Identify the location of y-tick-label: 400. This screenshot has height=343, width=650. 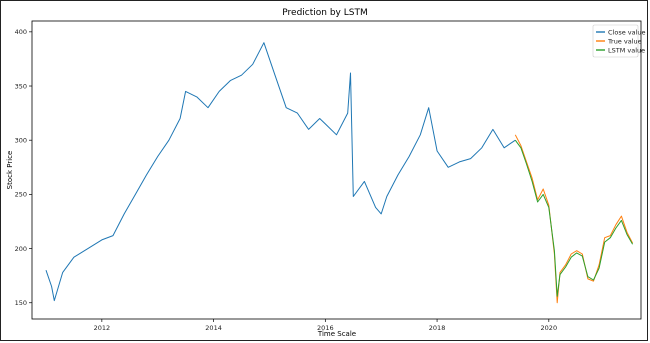
(21, 32).